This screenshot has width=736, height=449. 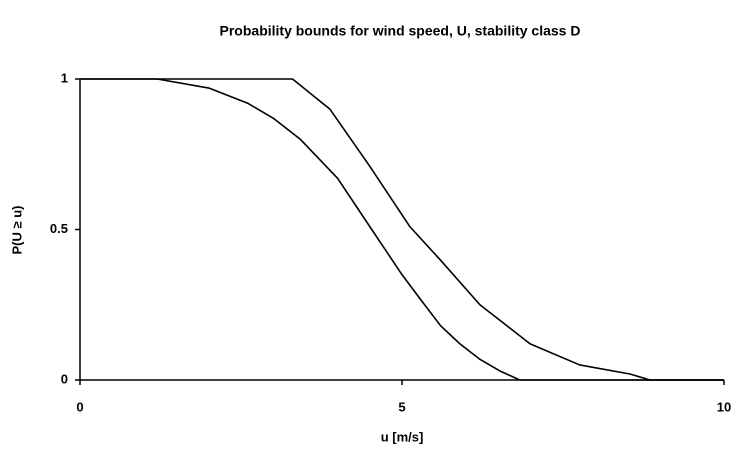 What do you see at coordinates (59, 228) in the screenshot?
I see `y-tick-label: 0.5` at bounding box center [59, 228].